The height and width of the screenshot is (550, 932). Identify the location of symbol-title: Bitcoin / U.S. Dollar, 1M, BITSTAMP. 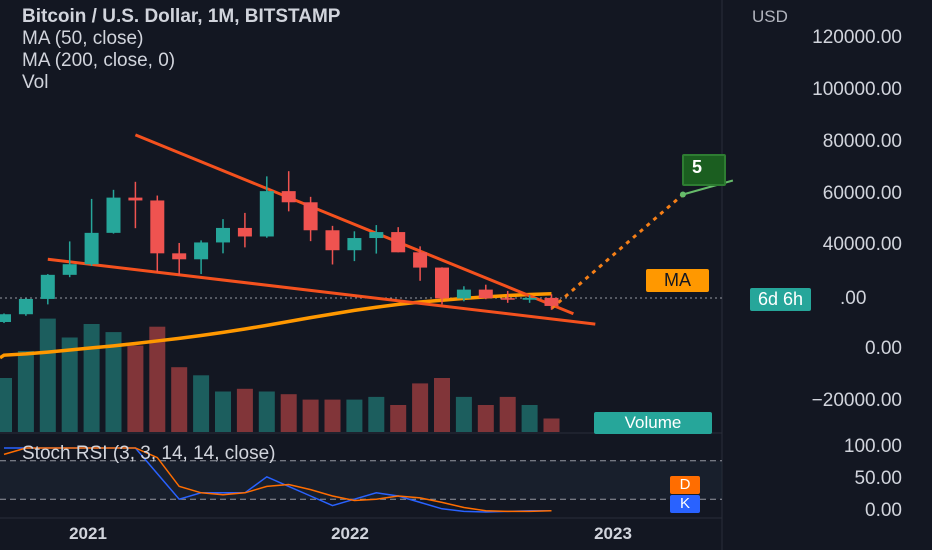
(181, 16).